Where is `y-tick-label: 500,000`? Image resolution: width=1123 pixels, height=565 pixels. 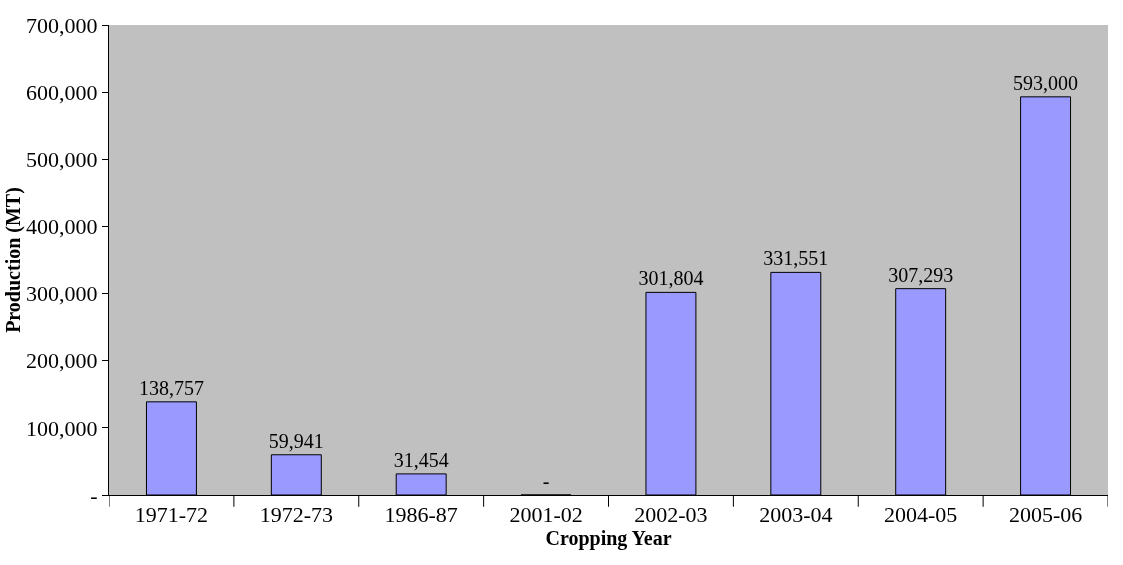 y-tick-label: 500,000 is located at coordinates (62, 159).